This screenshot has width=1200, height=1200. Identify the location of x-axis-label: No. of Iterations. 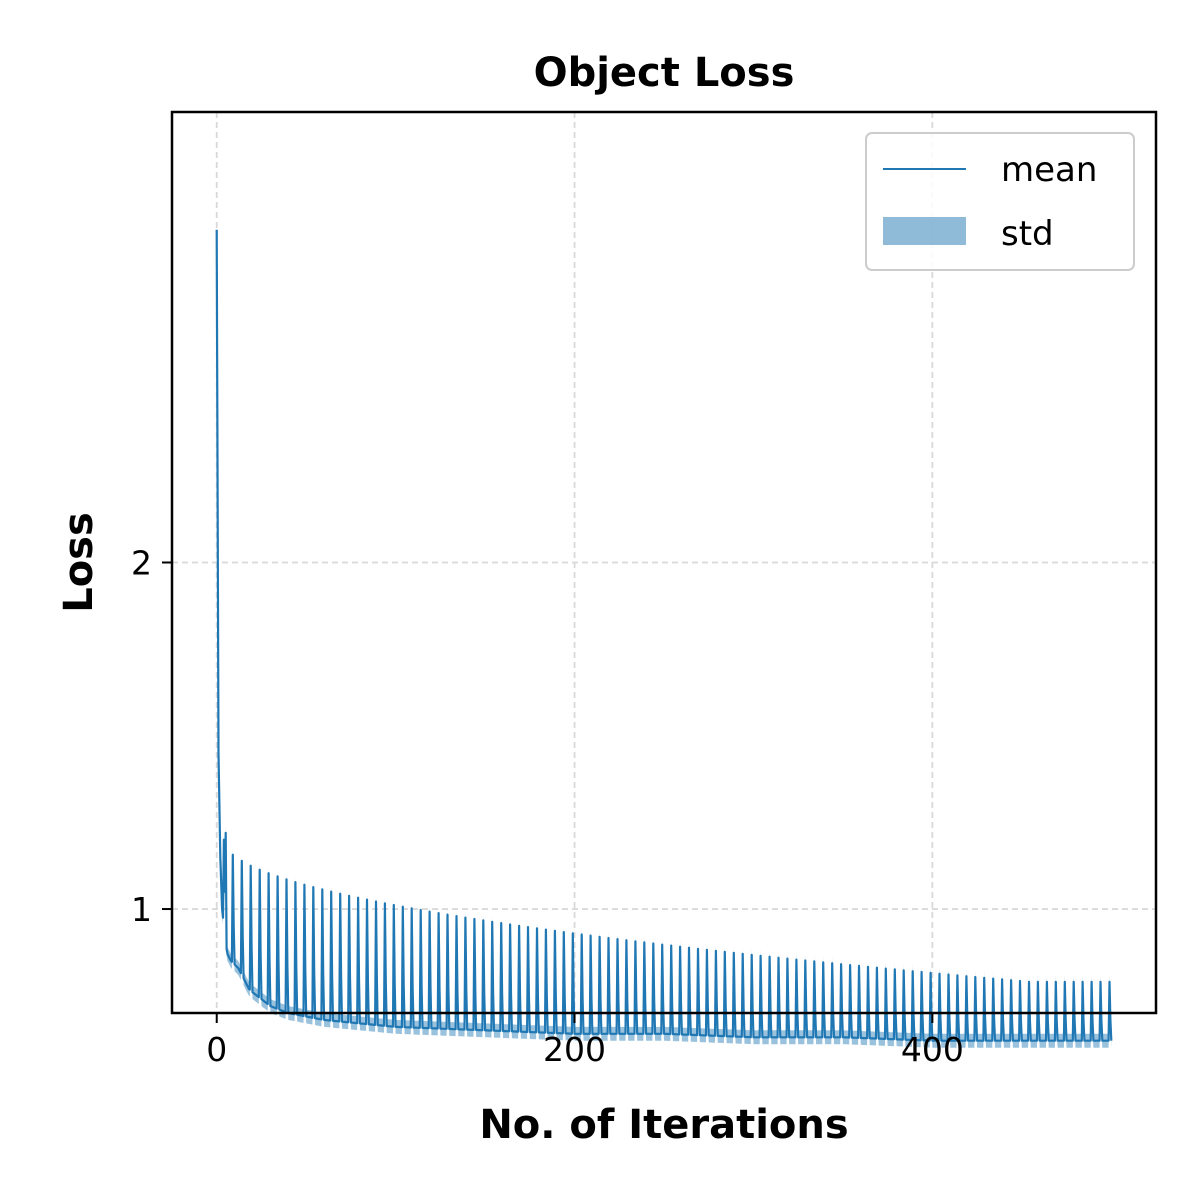
(663, 1125).